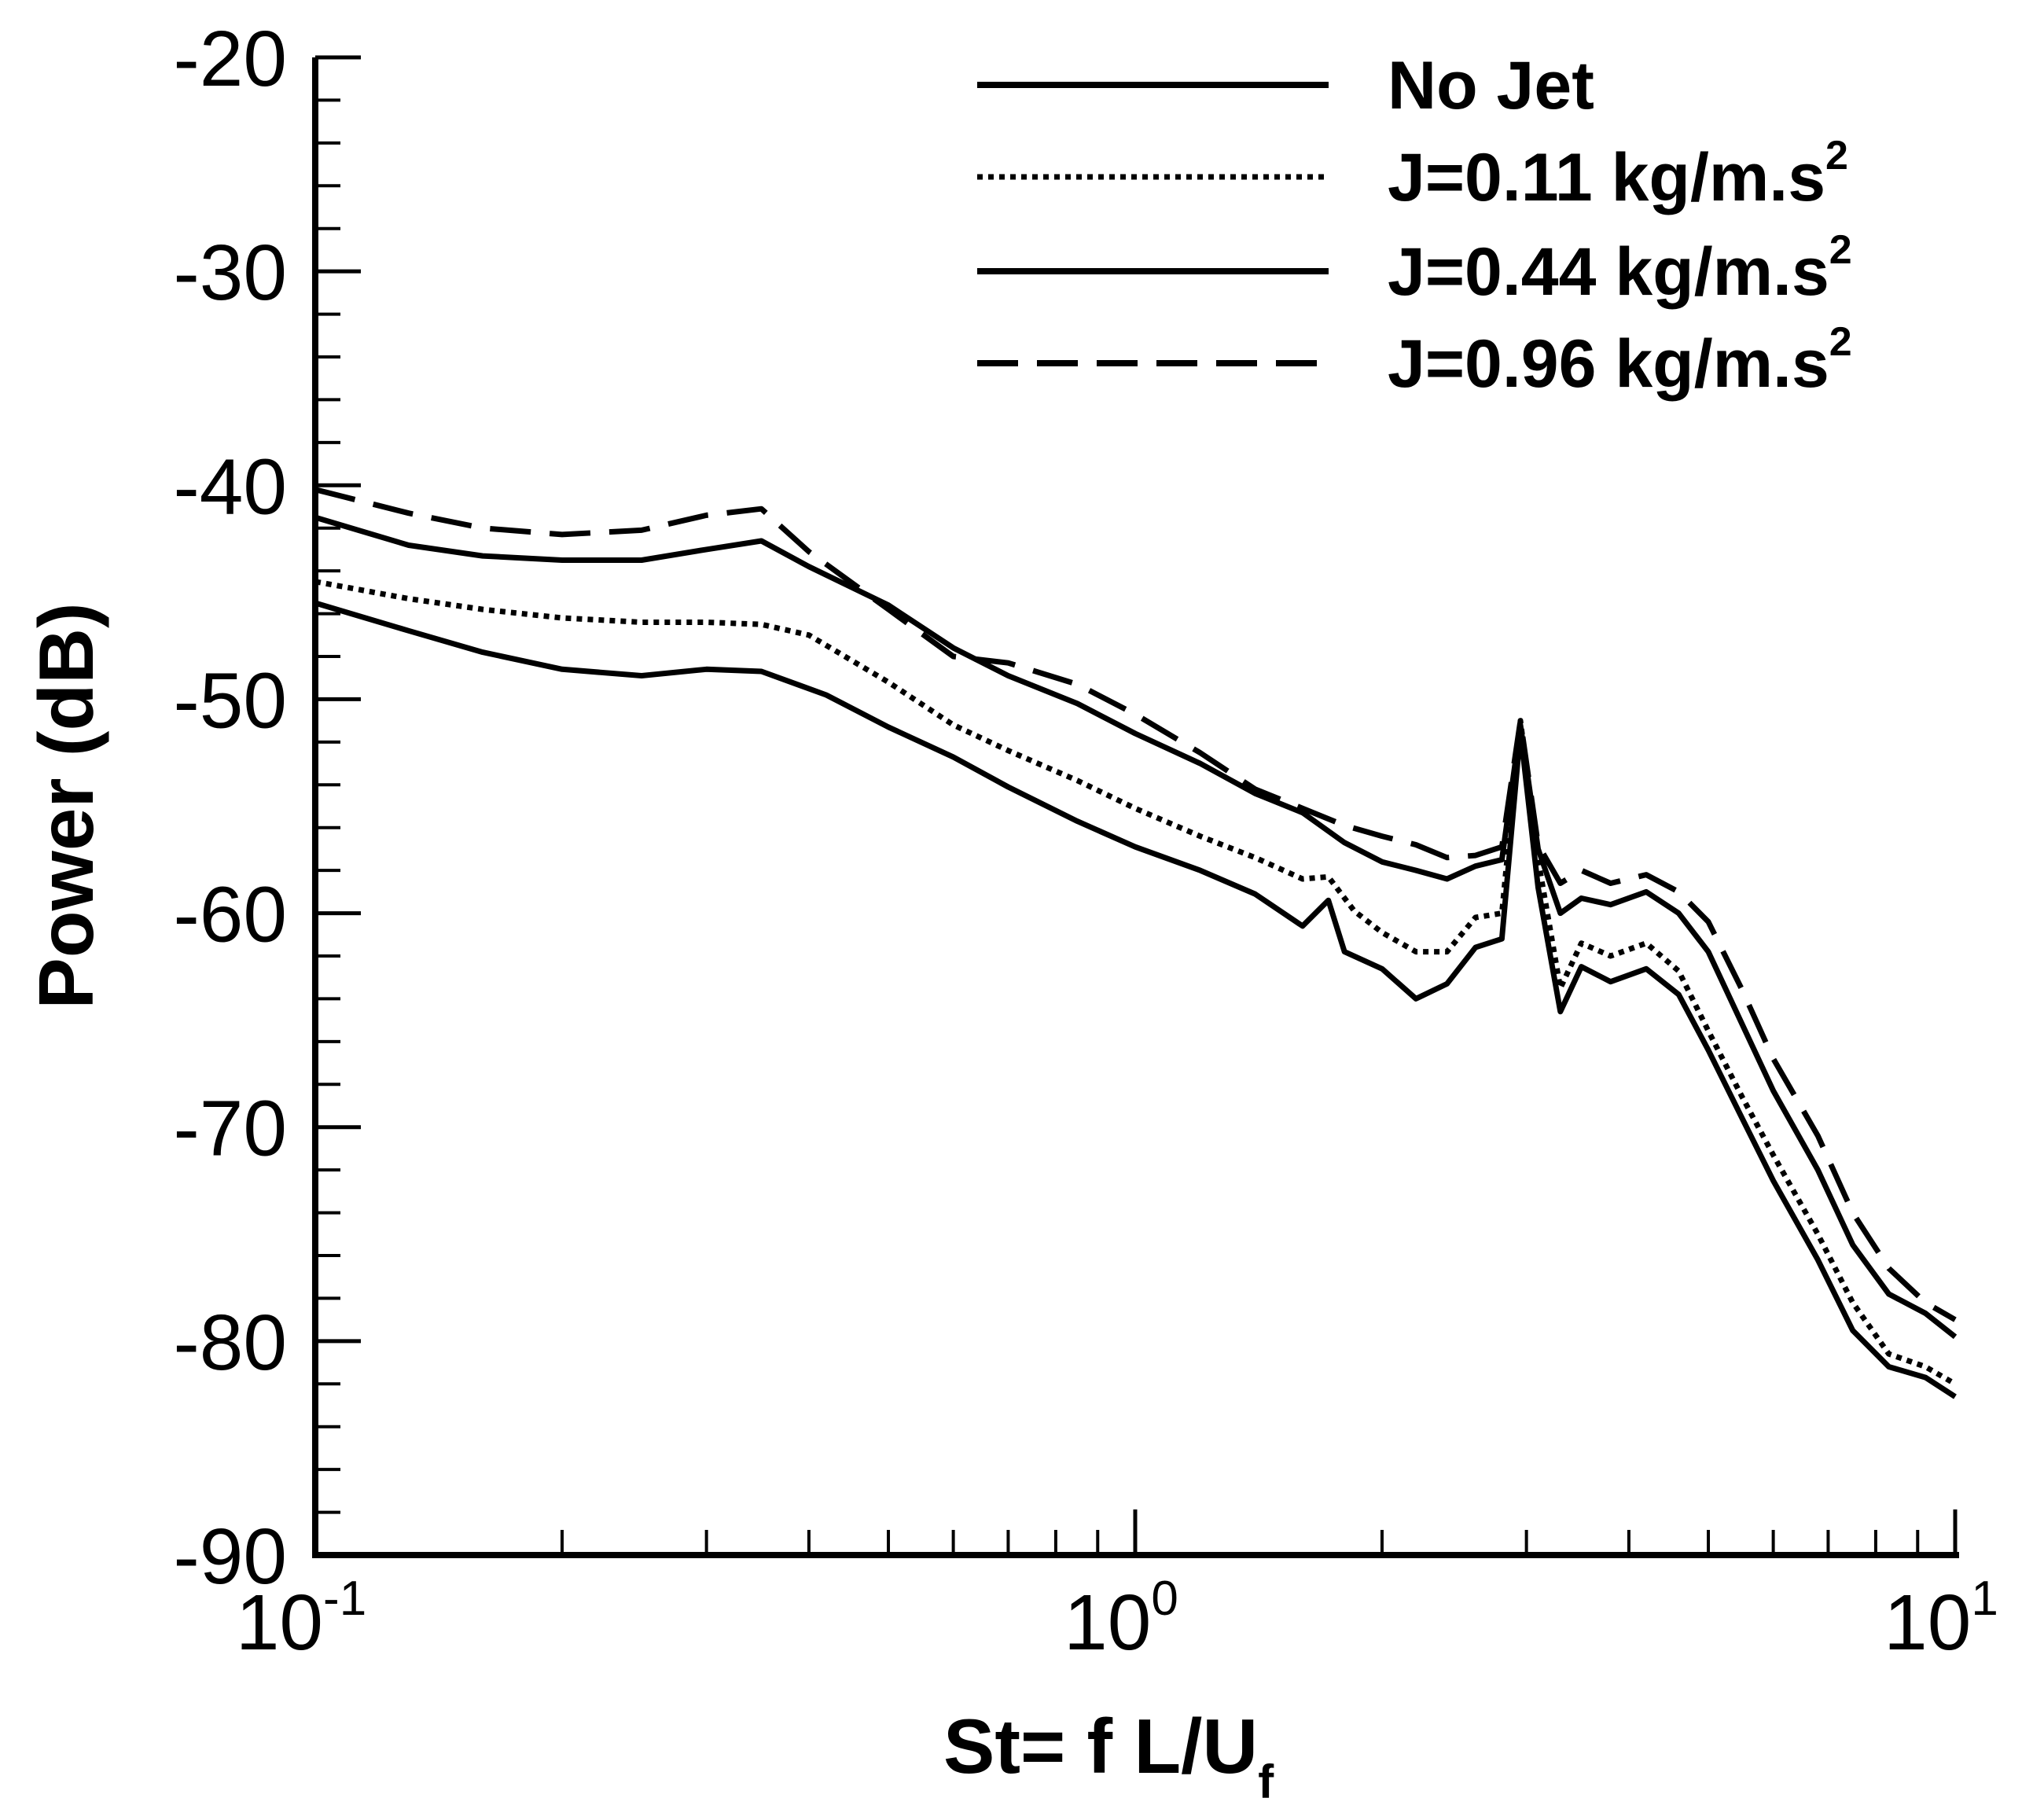 Image resolution: width=2033 pixels, height=1820 pixels. Describe the element at coordinates (230, 808) in the screenshot. I see `y-tick-labels: -90 -80 -70 -60 -50 -40 -30 -20` at that location.